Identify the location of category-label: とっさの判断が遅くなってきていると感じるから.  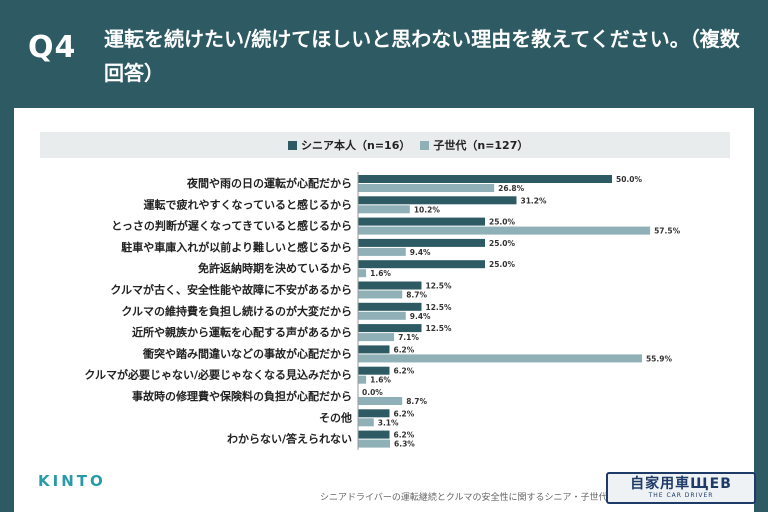
(231, 226).